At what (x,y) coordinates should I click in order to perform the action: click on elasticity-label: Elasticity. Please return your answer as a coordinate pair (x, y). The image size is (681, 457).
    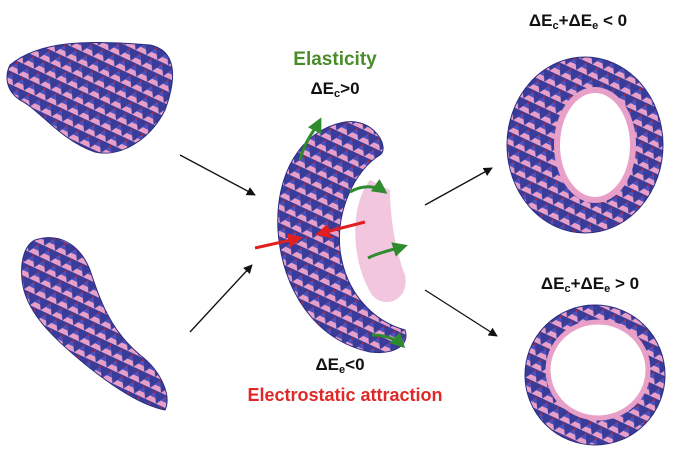
    Looking at the image, I should click on (335, 59).